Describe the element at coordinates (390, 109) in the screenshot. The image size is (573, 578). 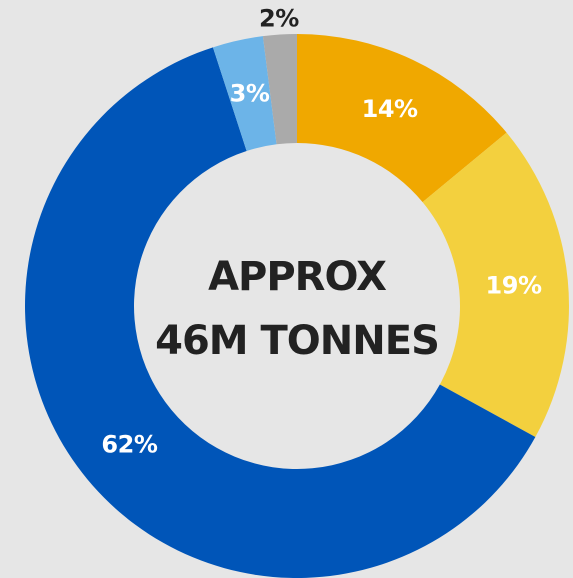
I see `slice-label: 14%` at that location.